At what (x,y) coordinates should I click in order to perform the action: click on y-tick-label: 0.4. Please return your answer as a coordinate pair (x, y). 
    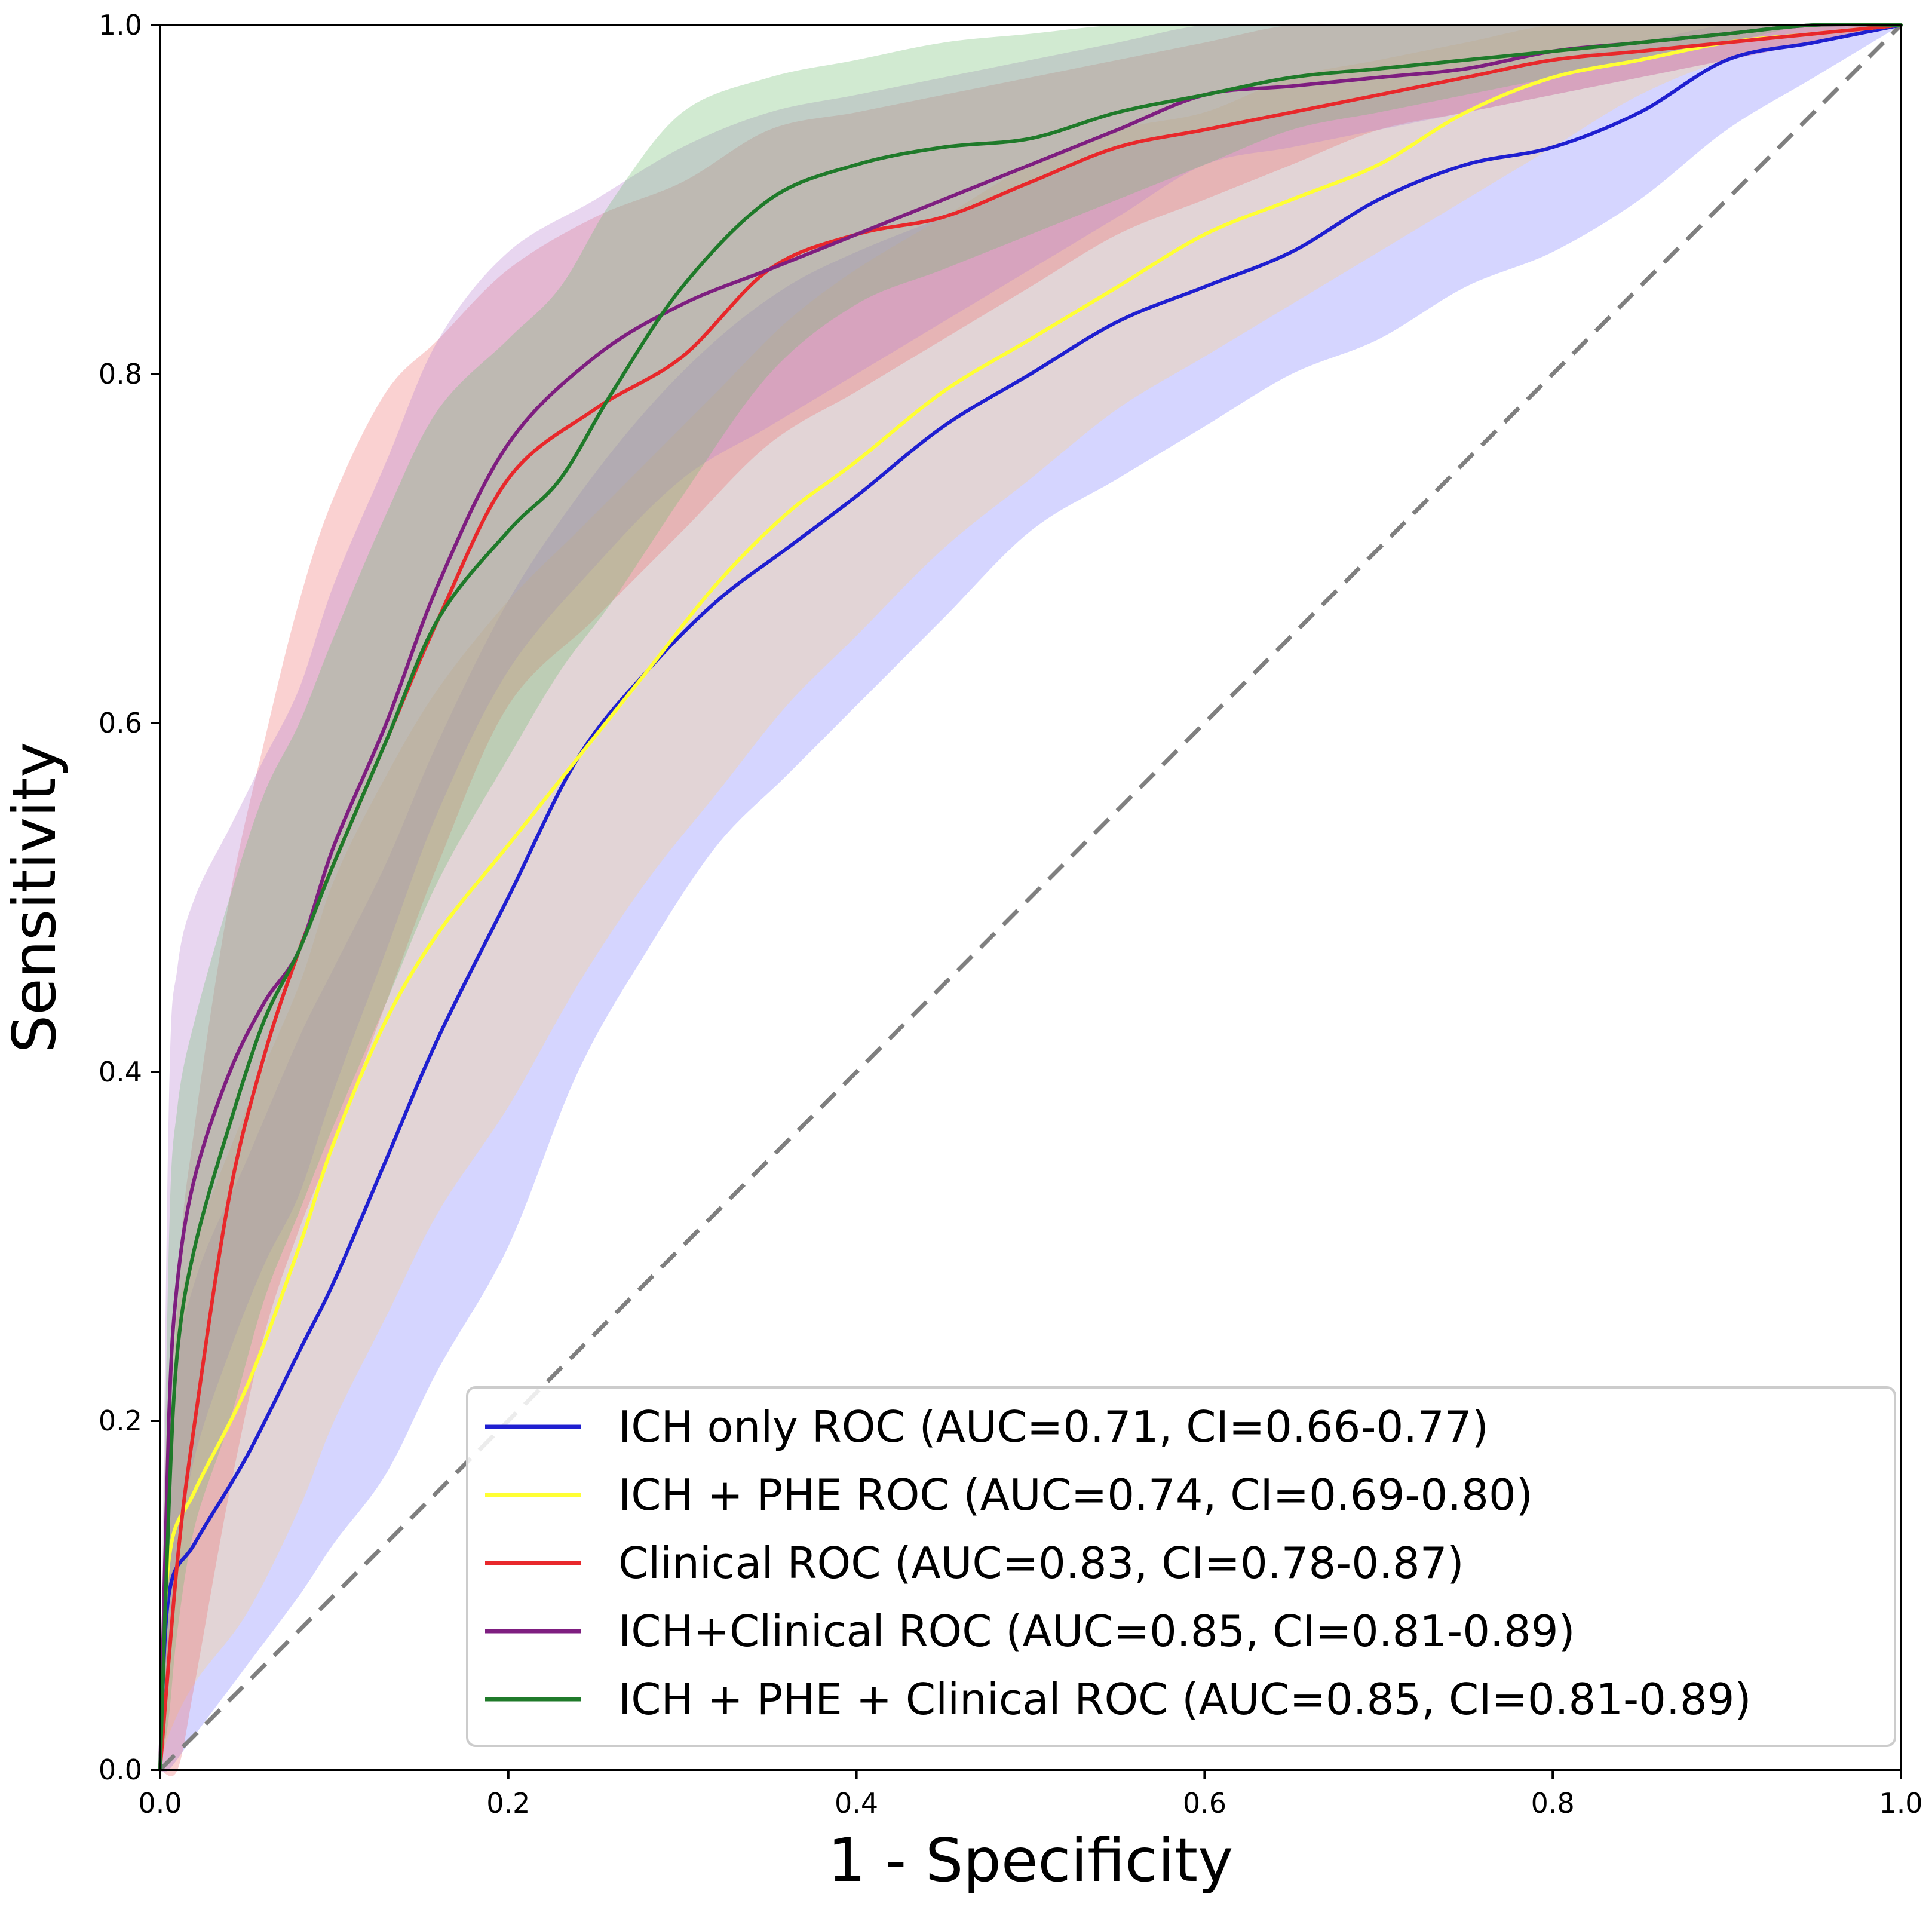
    Looking at the image, I should click on (120, 1072).